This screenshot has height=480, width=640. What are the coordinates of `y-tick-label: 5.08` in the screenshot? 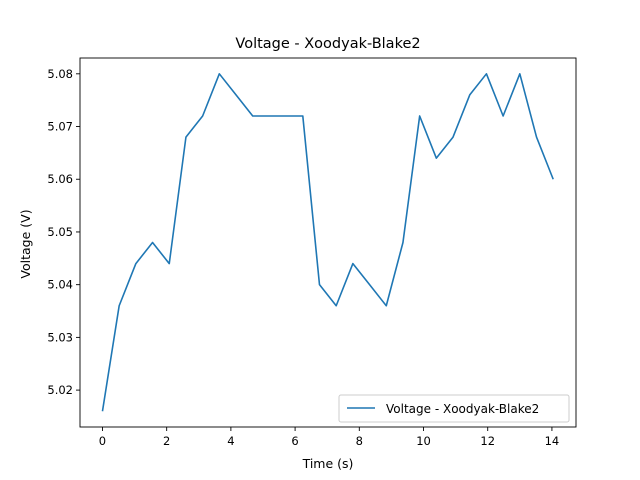 It's located at (60, 74).